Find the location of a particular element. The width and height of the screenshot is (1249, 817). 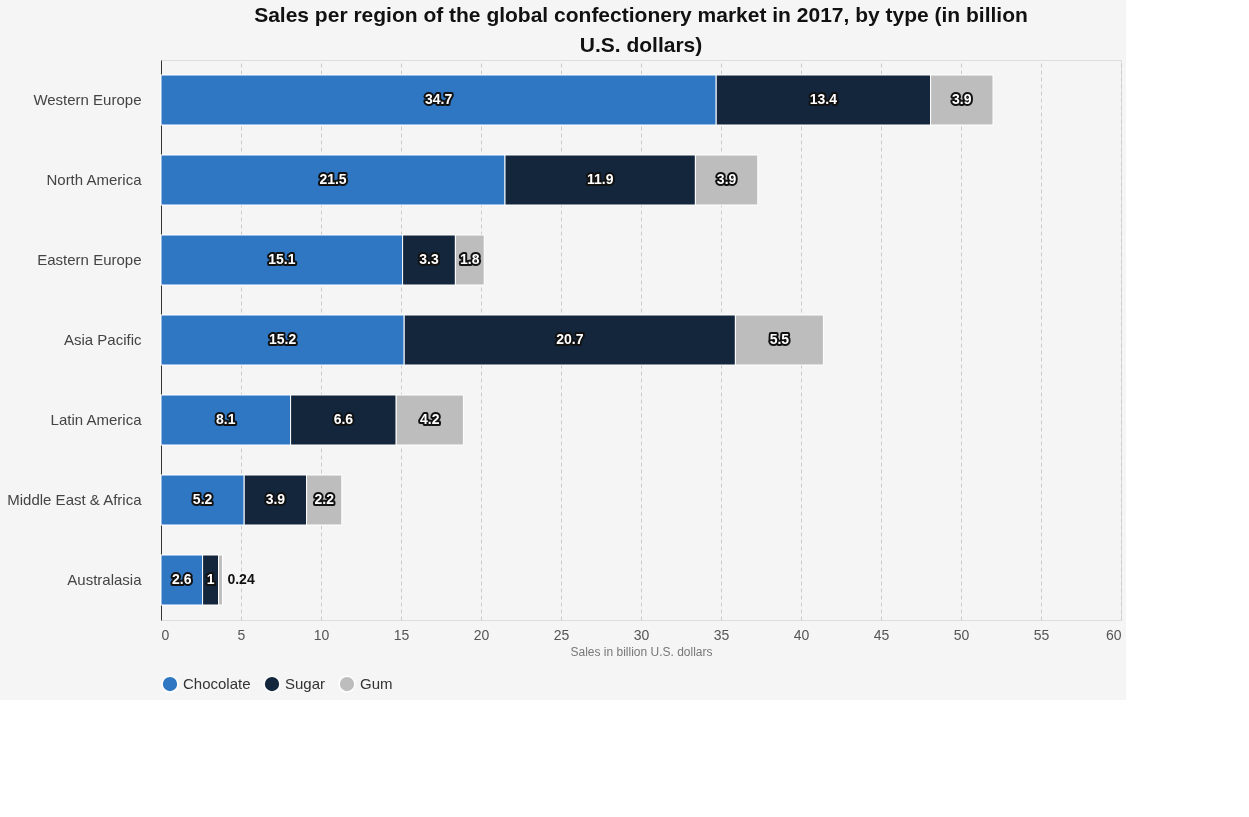

data-label: 2.2 is located at coordinates (324, 499).